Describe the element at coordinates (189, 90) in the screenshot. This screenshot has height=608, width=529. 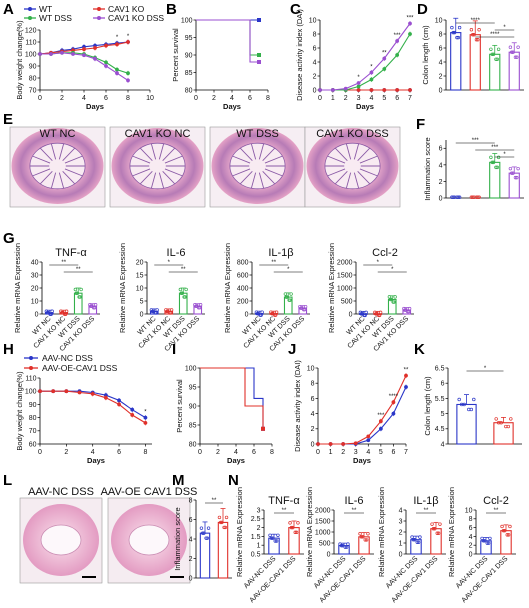
I see `y-tick-label: 80` at that location.